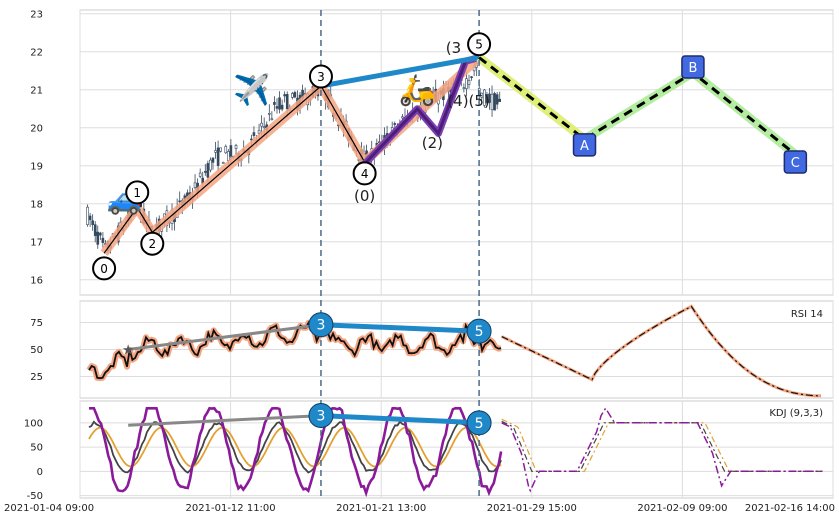  What do you see at coordinates (36, 242) in the screenshot?
I see `y-tick-label: 17` at bounding box center [36, 242].